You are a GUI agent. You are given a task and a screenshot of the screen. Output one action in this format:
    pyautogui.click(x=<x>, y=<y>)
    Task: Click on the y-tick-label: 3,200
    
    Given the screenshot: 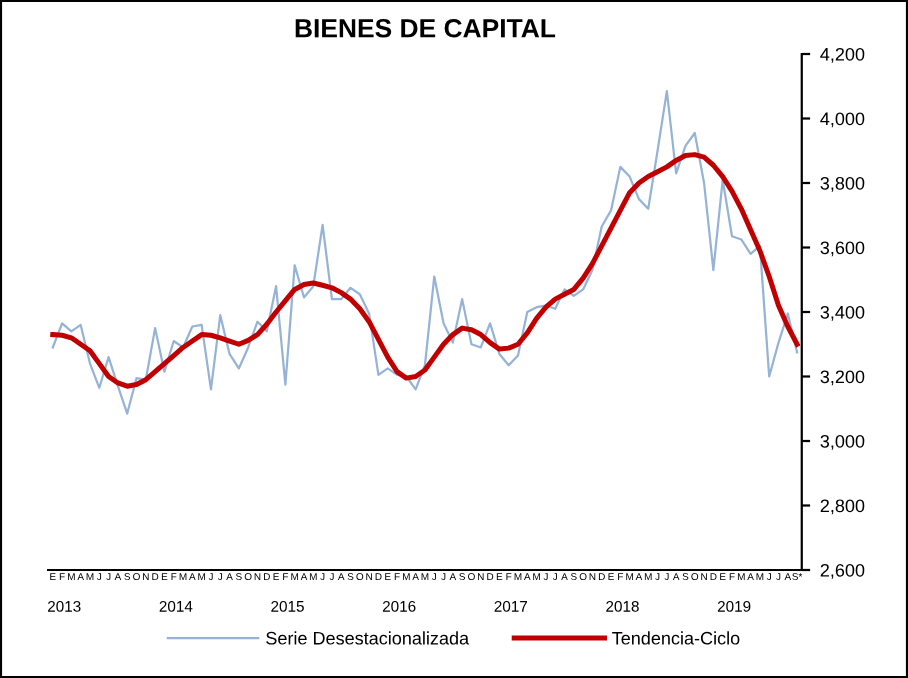 What is the action you would take?
    pyautogui.click(x=842, y=378)
    